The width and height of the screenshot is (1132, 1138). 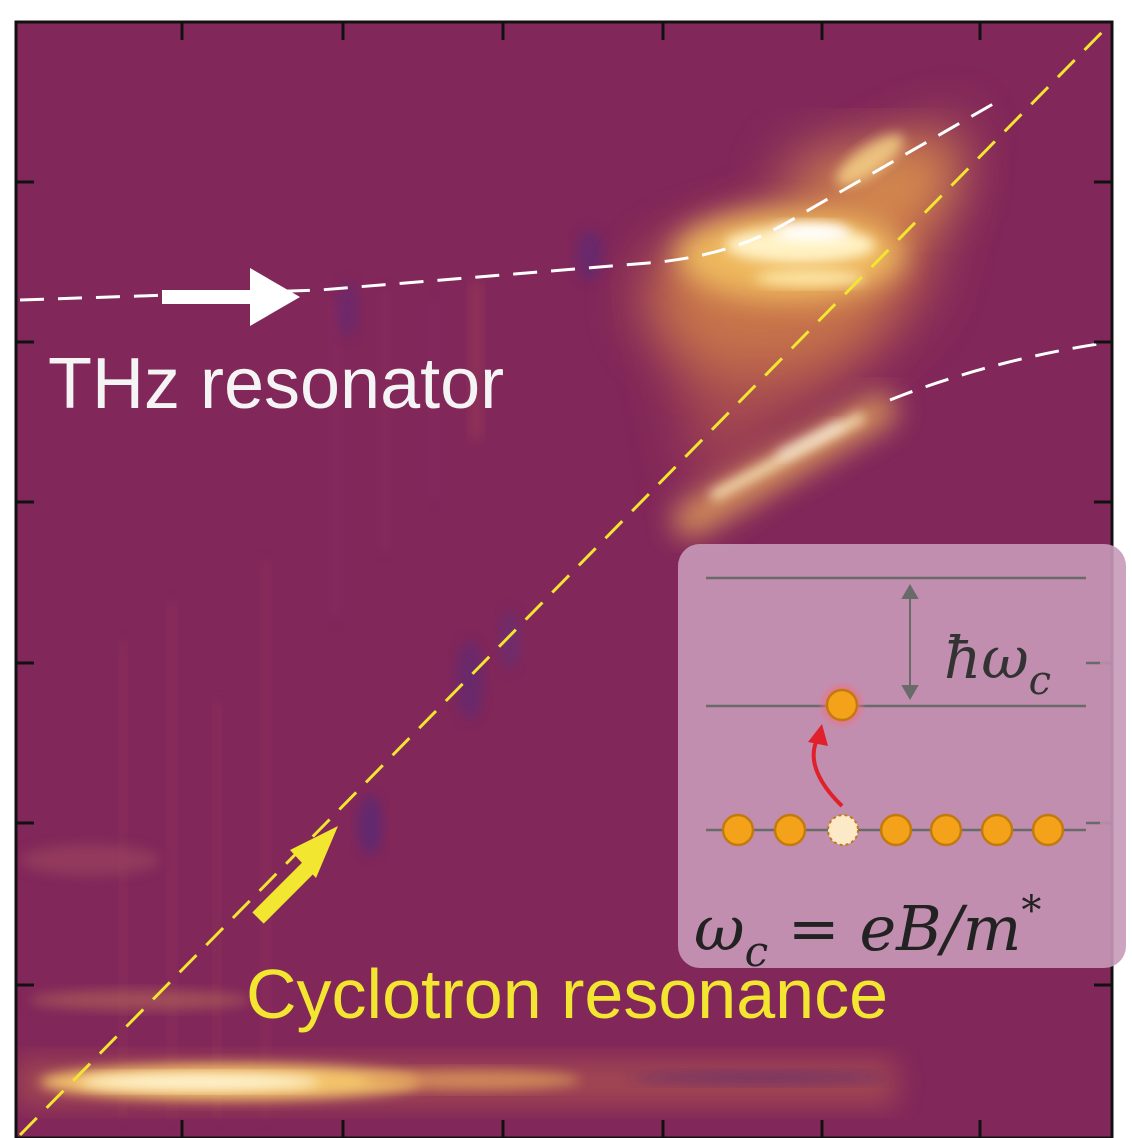 I want to click on lower-polariton-peak, so click(x=785, y=465).